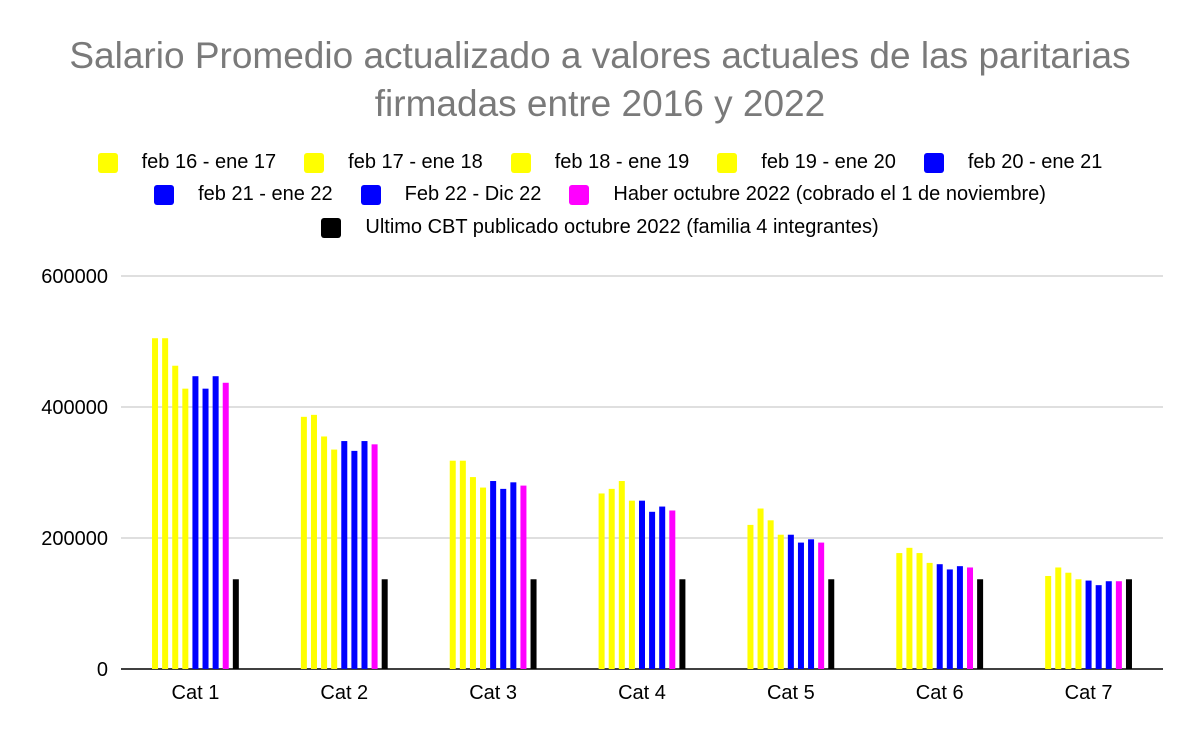  Describe the element at coordinates (940, 693) in the screenshot. I see `x-tick-label: Cat 6` at that location.